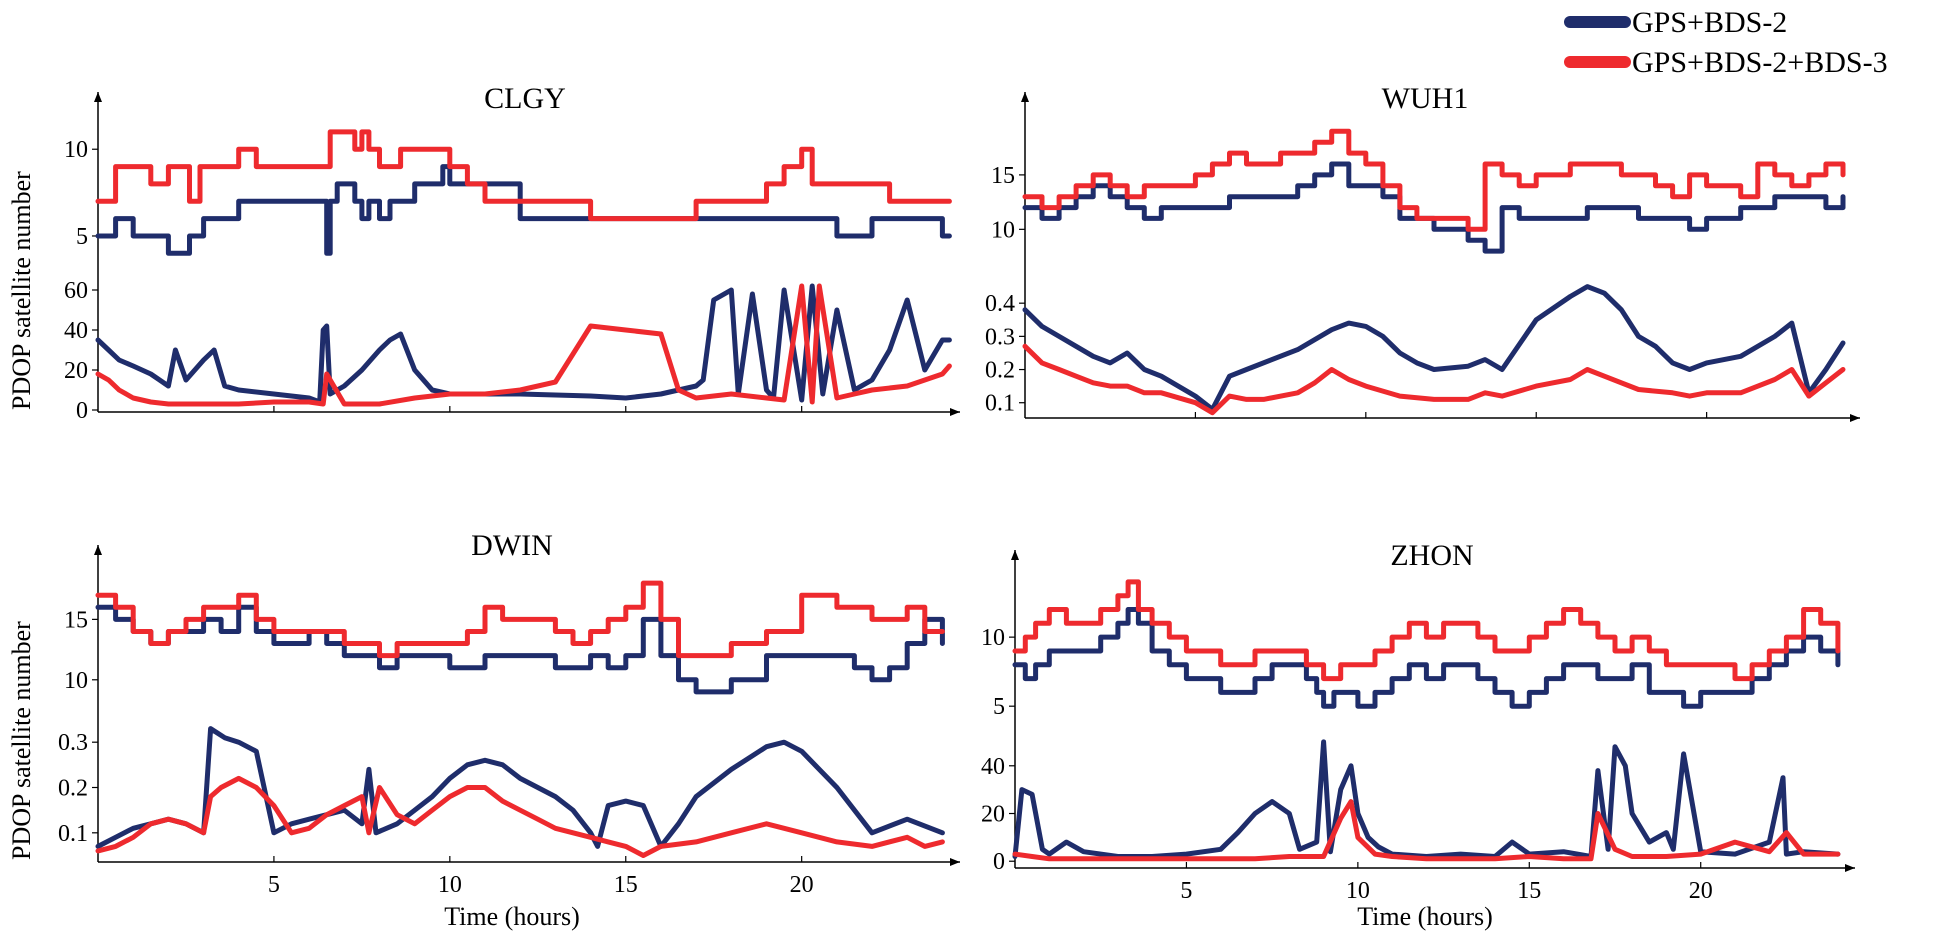 The height and width of the screenshot is (942, 1940). Describe the element at coordinates (1709, 22) in the screenshot. I see `legend-label-gps-bds2: GPS+BDS-2` at that location.